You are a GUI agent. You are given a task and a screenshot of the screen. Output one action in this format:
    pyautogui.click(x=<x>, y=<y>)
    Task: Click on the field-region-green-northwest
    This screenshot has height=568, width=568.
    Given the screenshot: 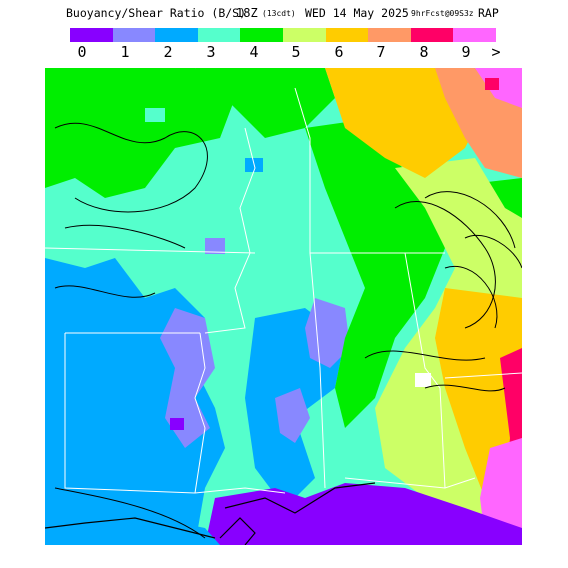 What is the action you would take?
    pyautogui.click(x=140, y=133)
    